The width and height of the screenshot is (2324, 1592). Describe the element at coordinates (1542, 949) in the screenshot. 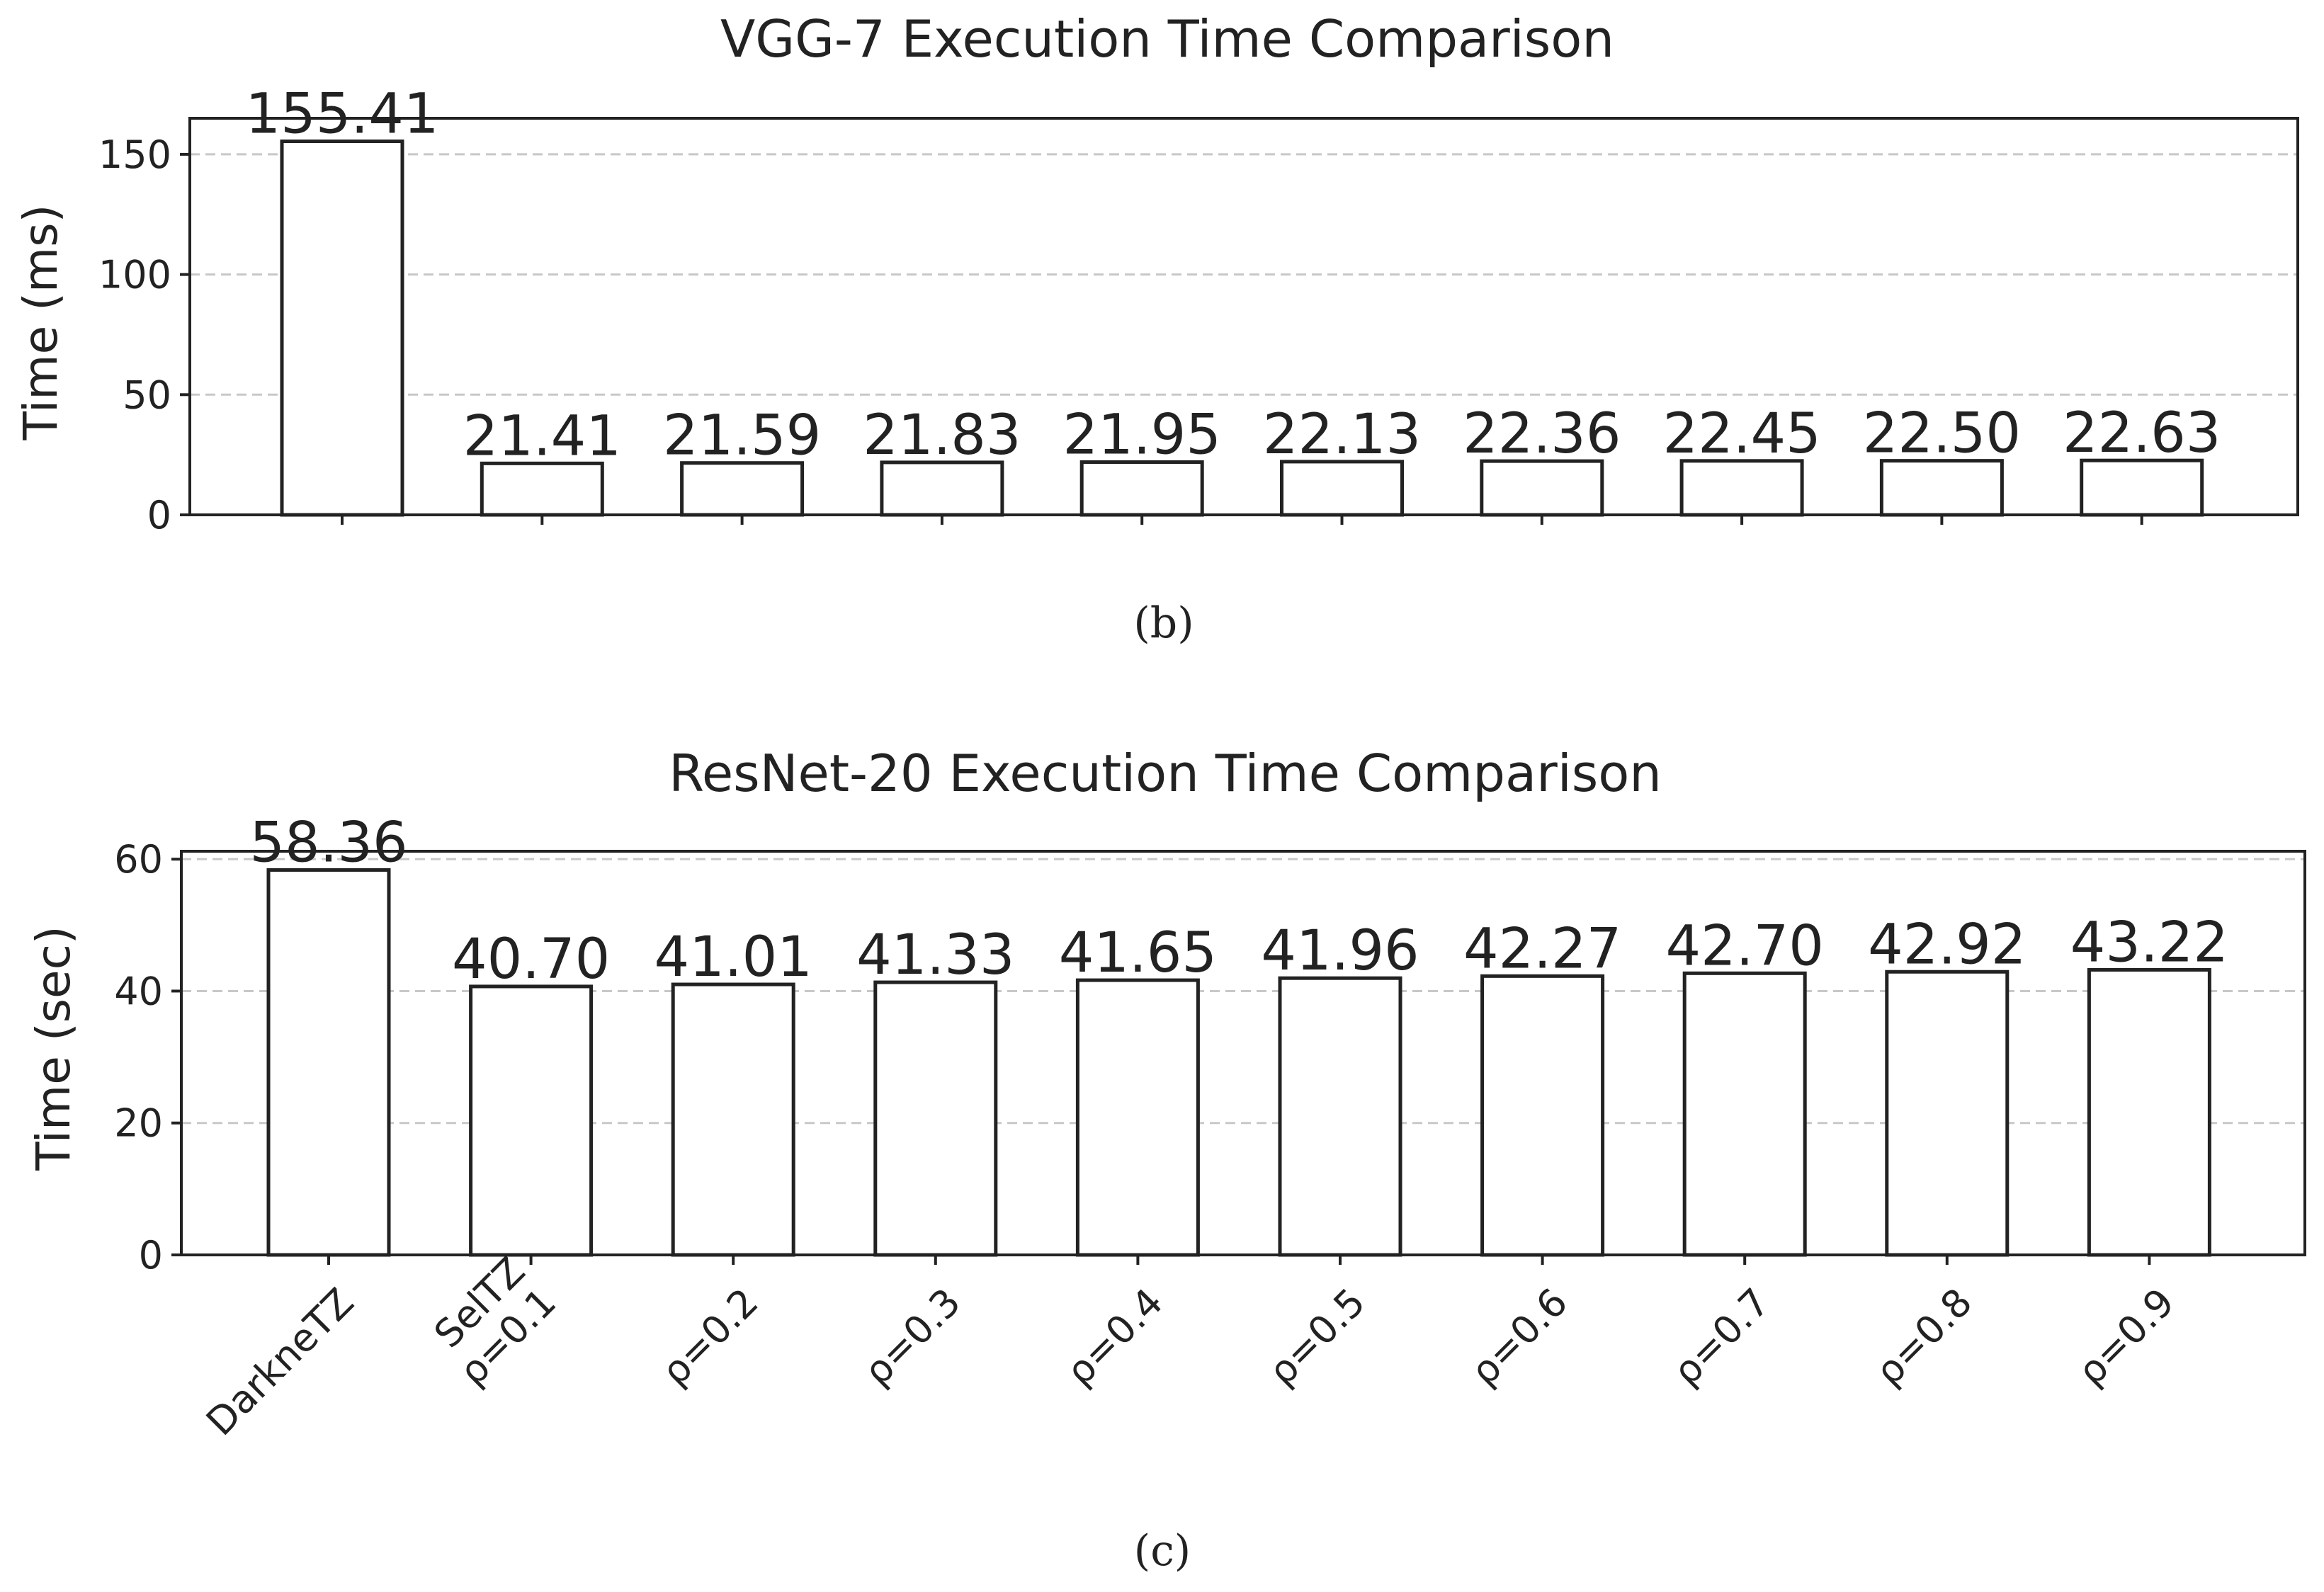

I see `data-label: 42.27` at that location.